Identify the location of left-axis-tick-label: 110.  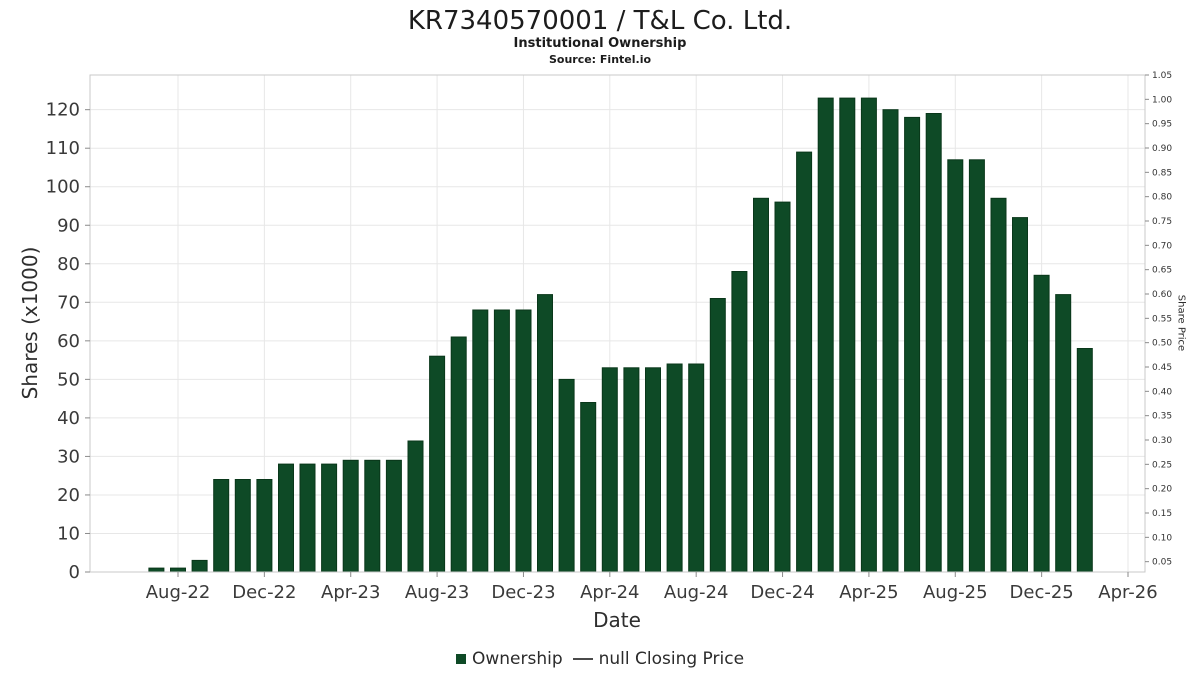
(63, 148).